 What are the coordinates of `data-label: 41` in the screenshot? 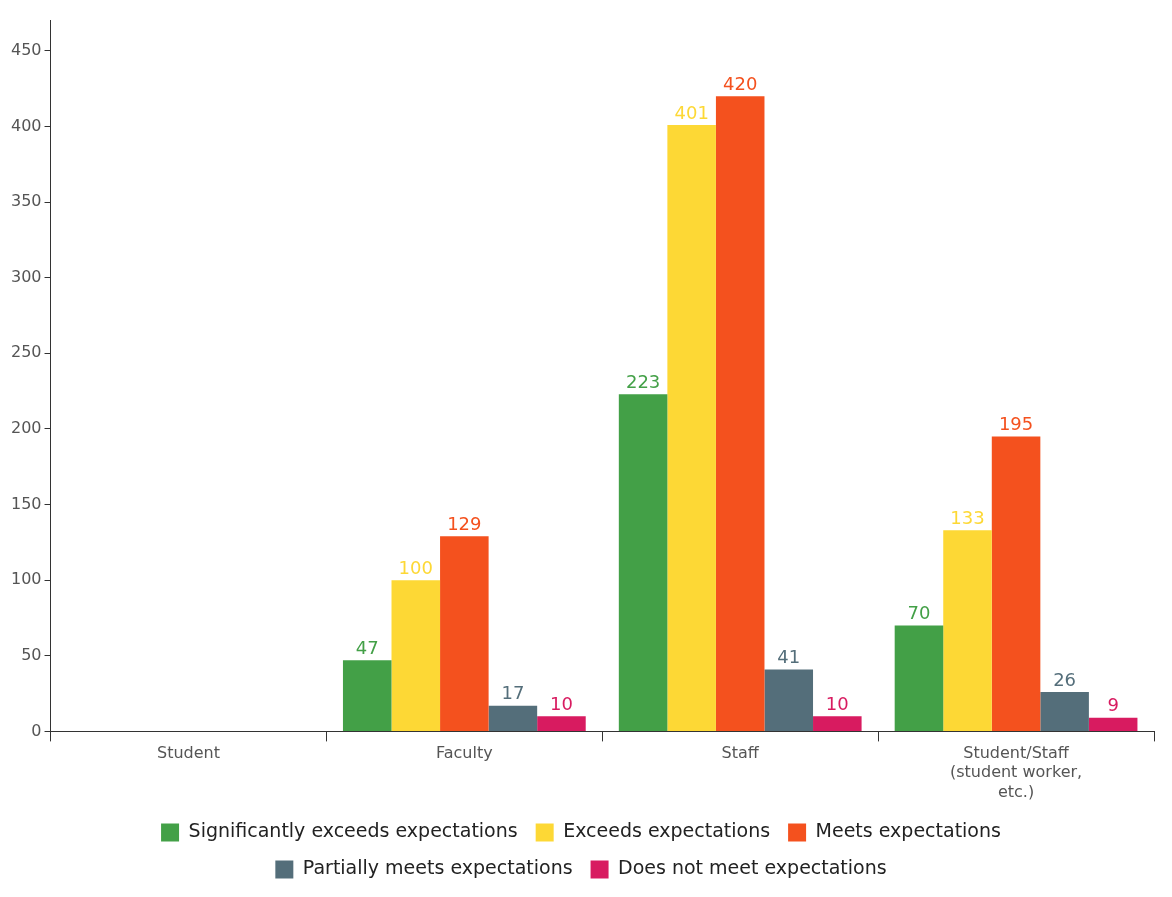 It's located at (789, 657).